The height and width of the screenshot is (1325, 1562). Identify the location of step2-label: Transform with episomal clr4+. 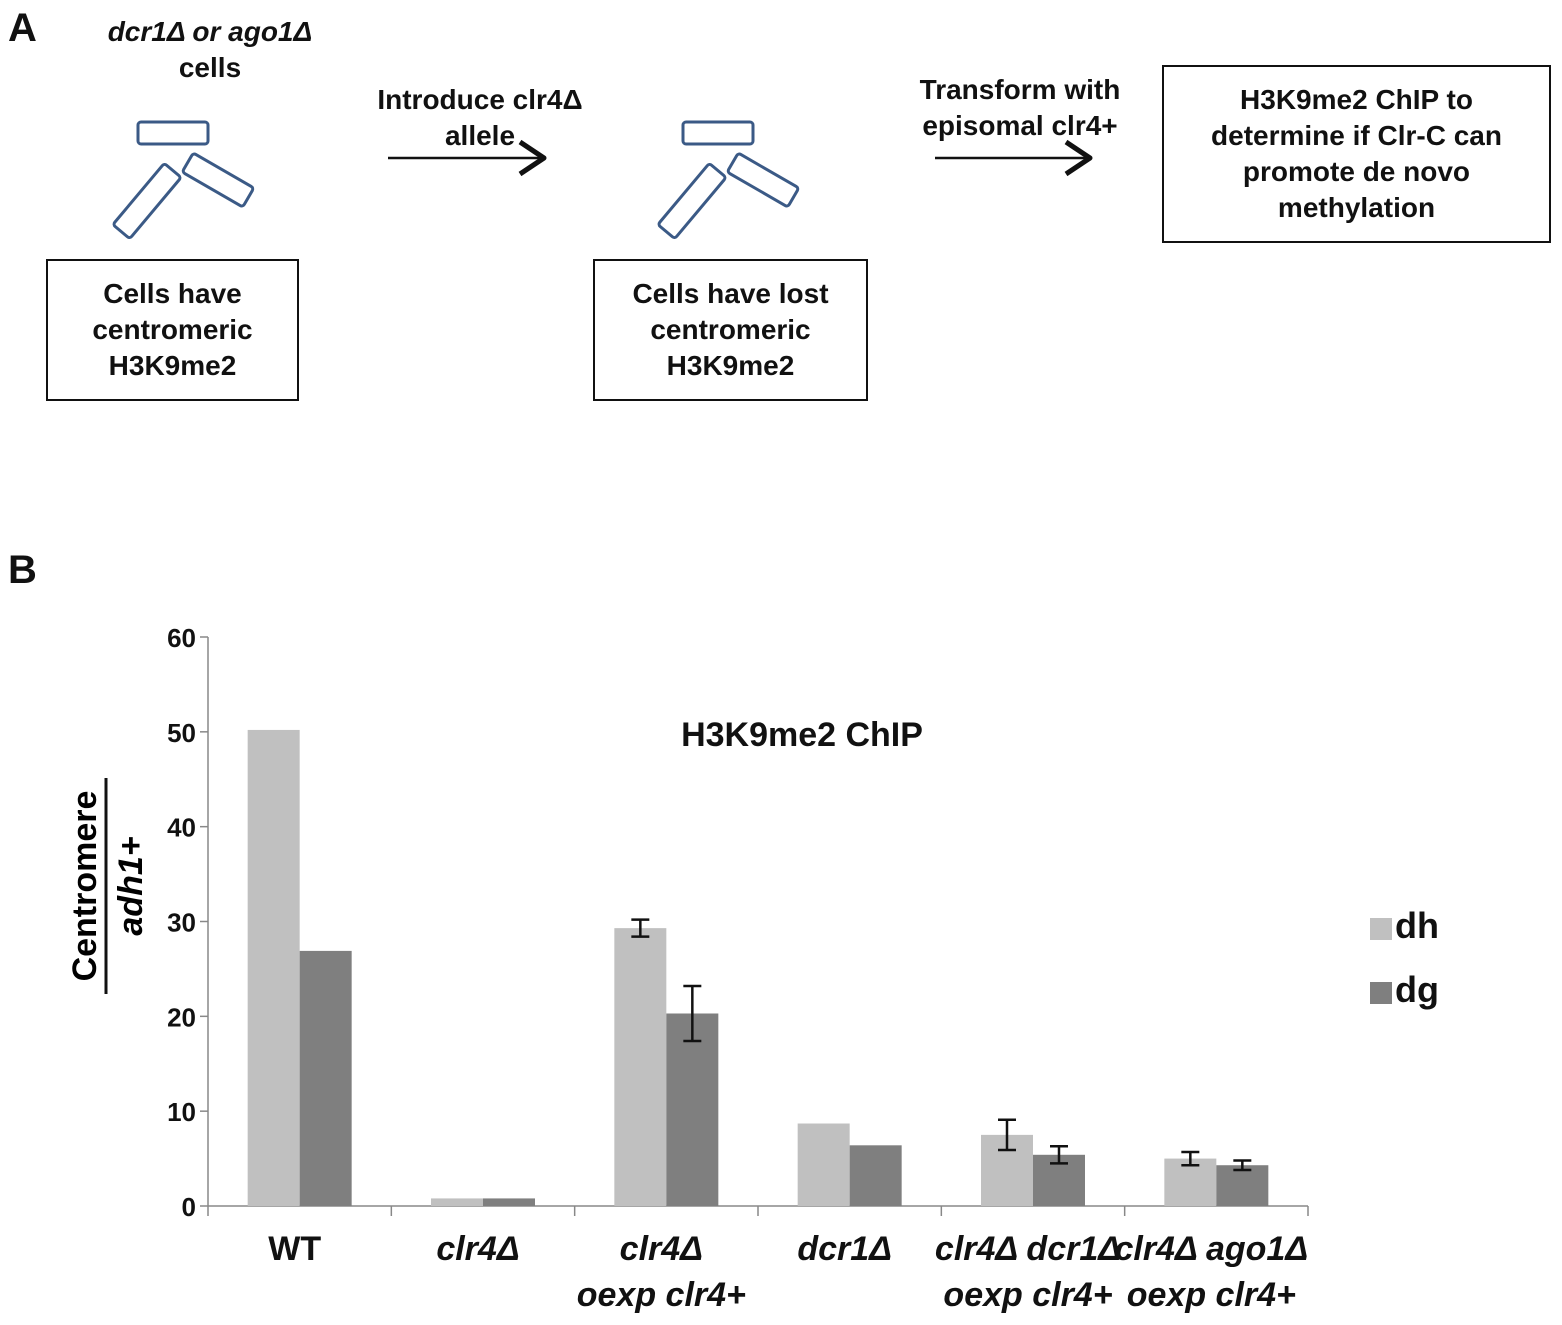
(1020, 108).